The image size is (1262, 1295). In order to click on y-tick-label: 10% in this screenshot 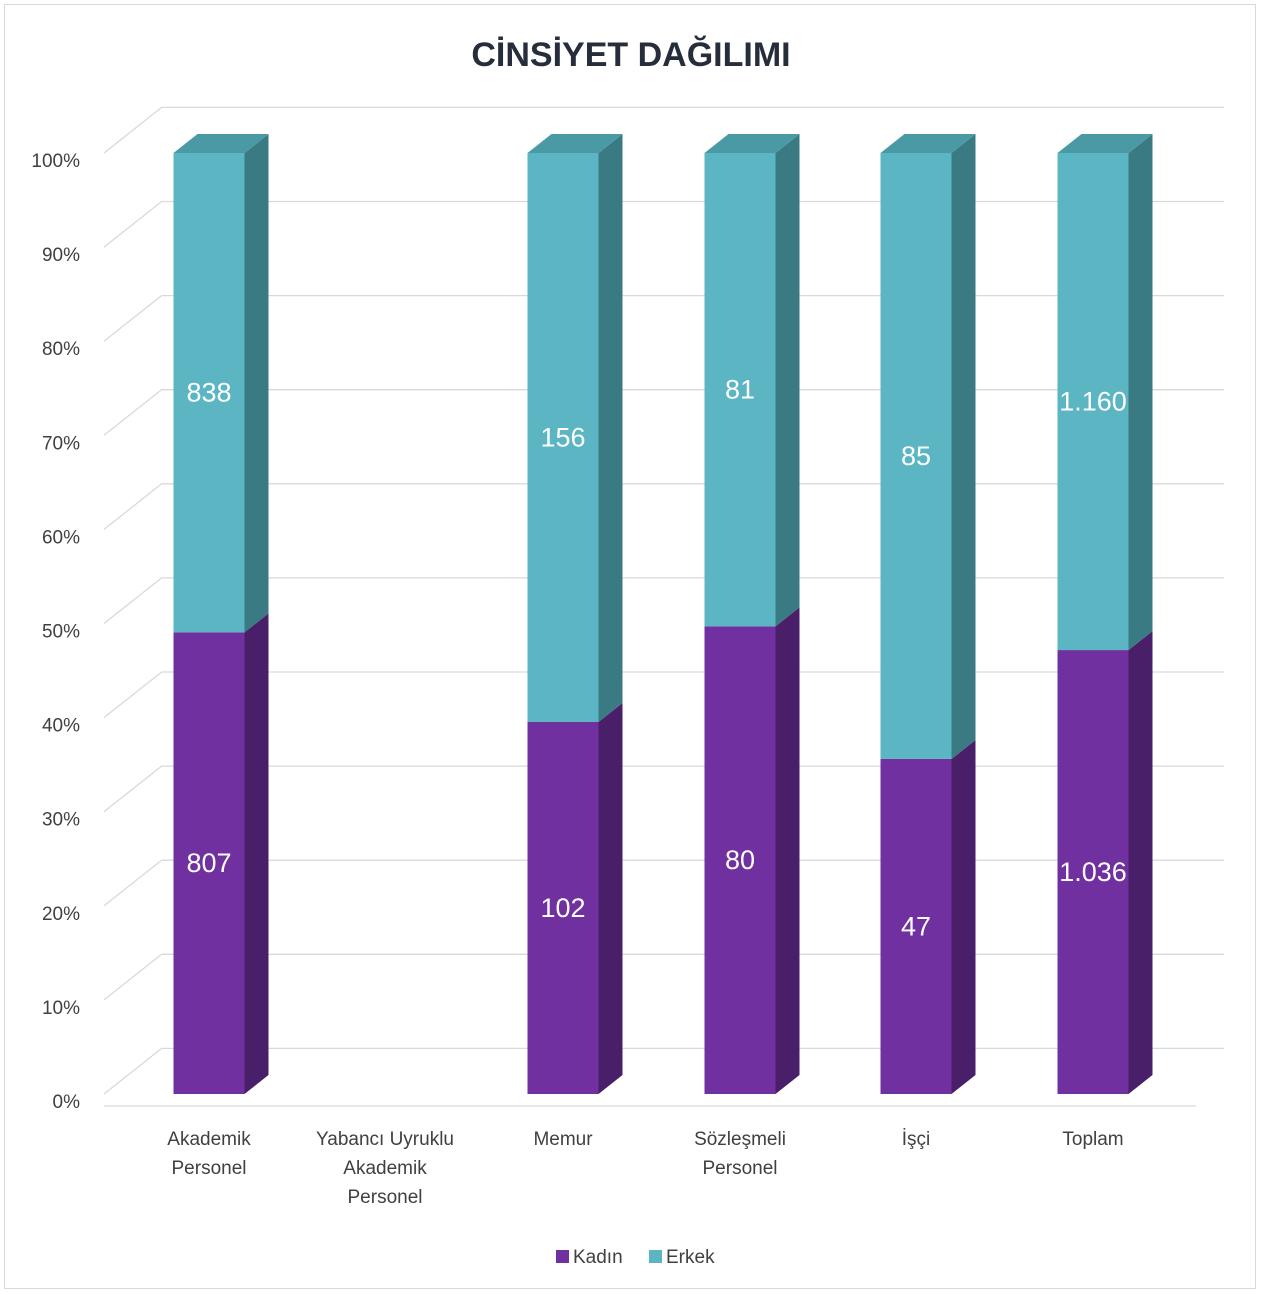, I will do `click(61, 1008)`.